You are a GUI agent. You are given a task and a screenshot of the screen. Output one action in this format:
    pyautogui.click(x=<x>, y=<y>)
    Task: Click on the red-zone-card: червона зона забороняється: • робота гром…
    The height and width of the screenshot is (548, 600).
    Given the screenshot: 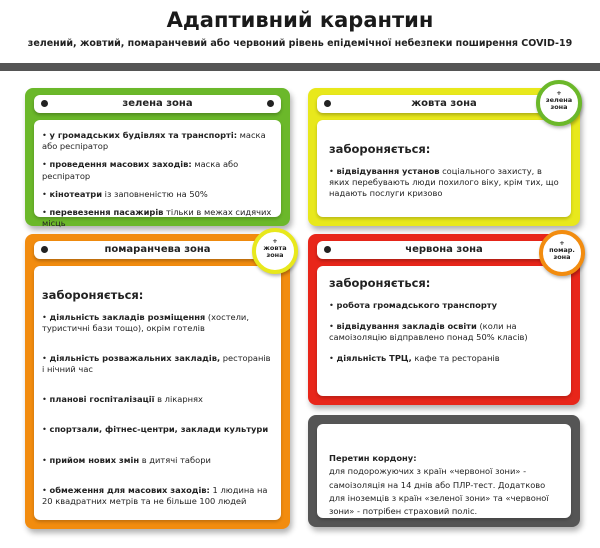 What is the action you would take?
    pyautogui.click(x=444, y=319)
    